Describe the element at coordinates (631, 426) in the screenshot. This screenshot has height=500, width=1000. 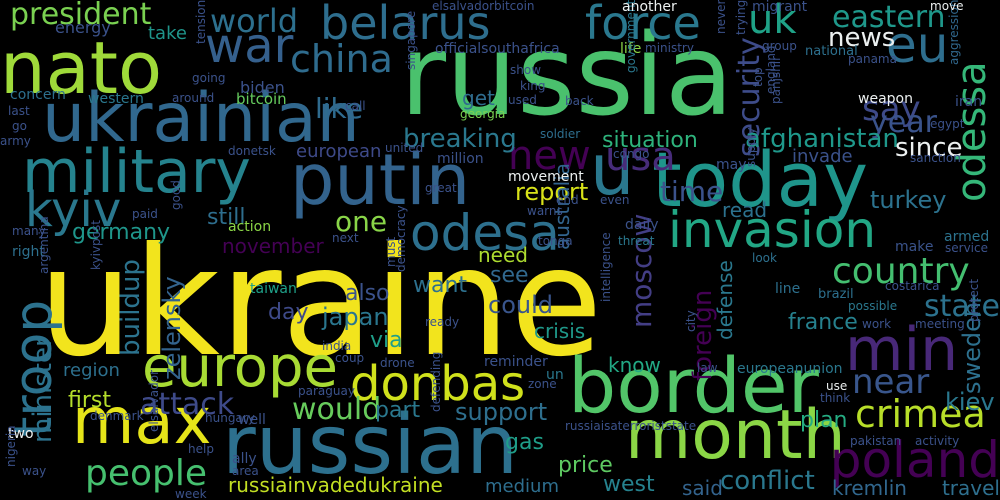
I see `cloud-word-russiaisaterroriststate: russiaisaterroriststate` at that location.